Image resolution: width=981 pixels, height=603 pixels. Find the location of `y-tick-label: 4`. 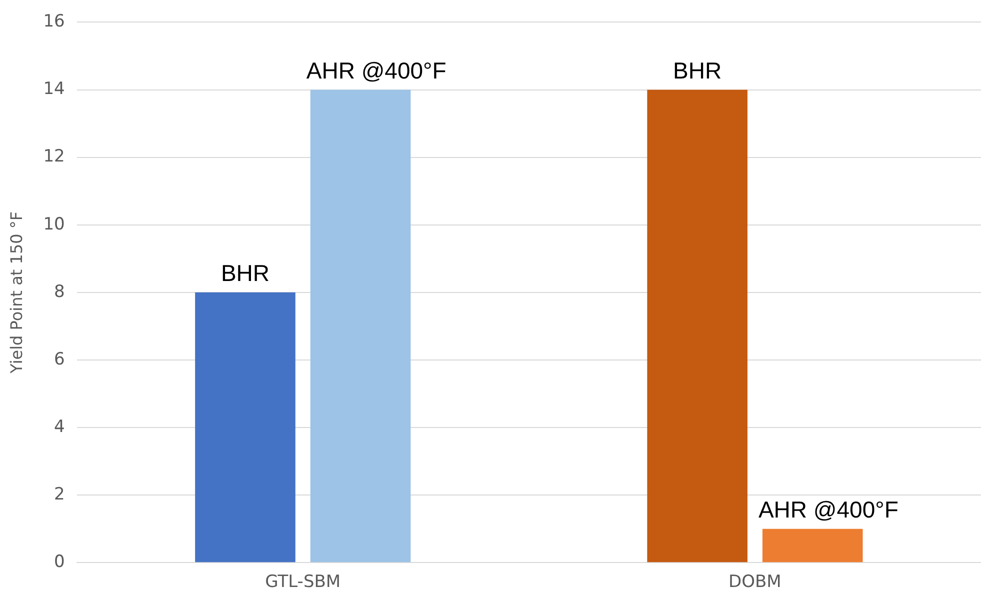

y-tick-label: 4 is located at coordinates (59, 426).